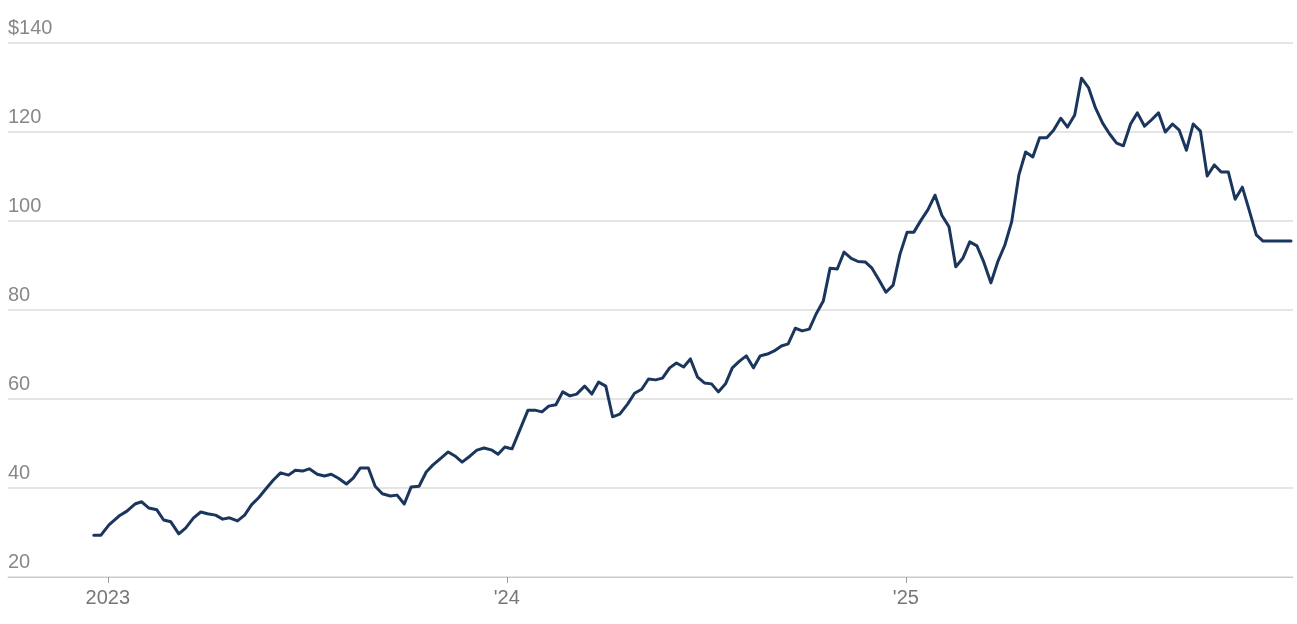 This screenshot has height=624, width=1297. Describe the element at coordinates (905, 597) in the screenshot. I see `x-tick-label: '25` at that location.